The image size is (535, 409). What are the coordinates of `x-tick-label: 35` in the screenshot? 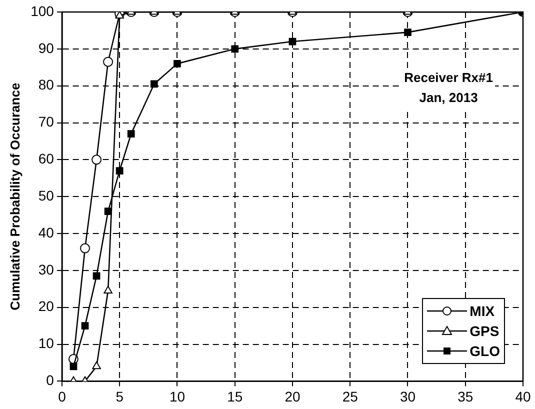 It's located at (466, 396).